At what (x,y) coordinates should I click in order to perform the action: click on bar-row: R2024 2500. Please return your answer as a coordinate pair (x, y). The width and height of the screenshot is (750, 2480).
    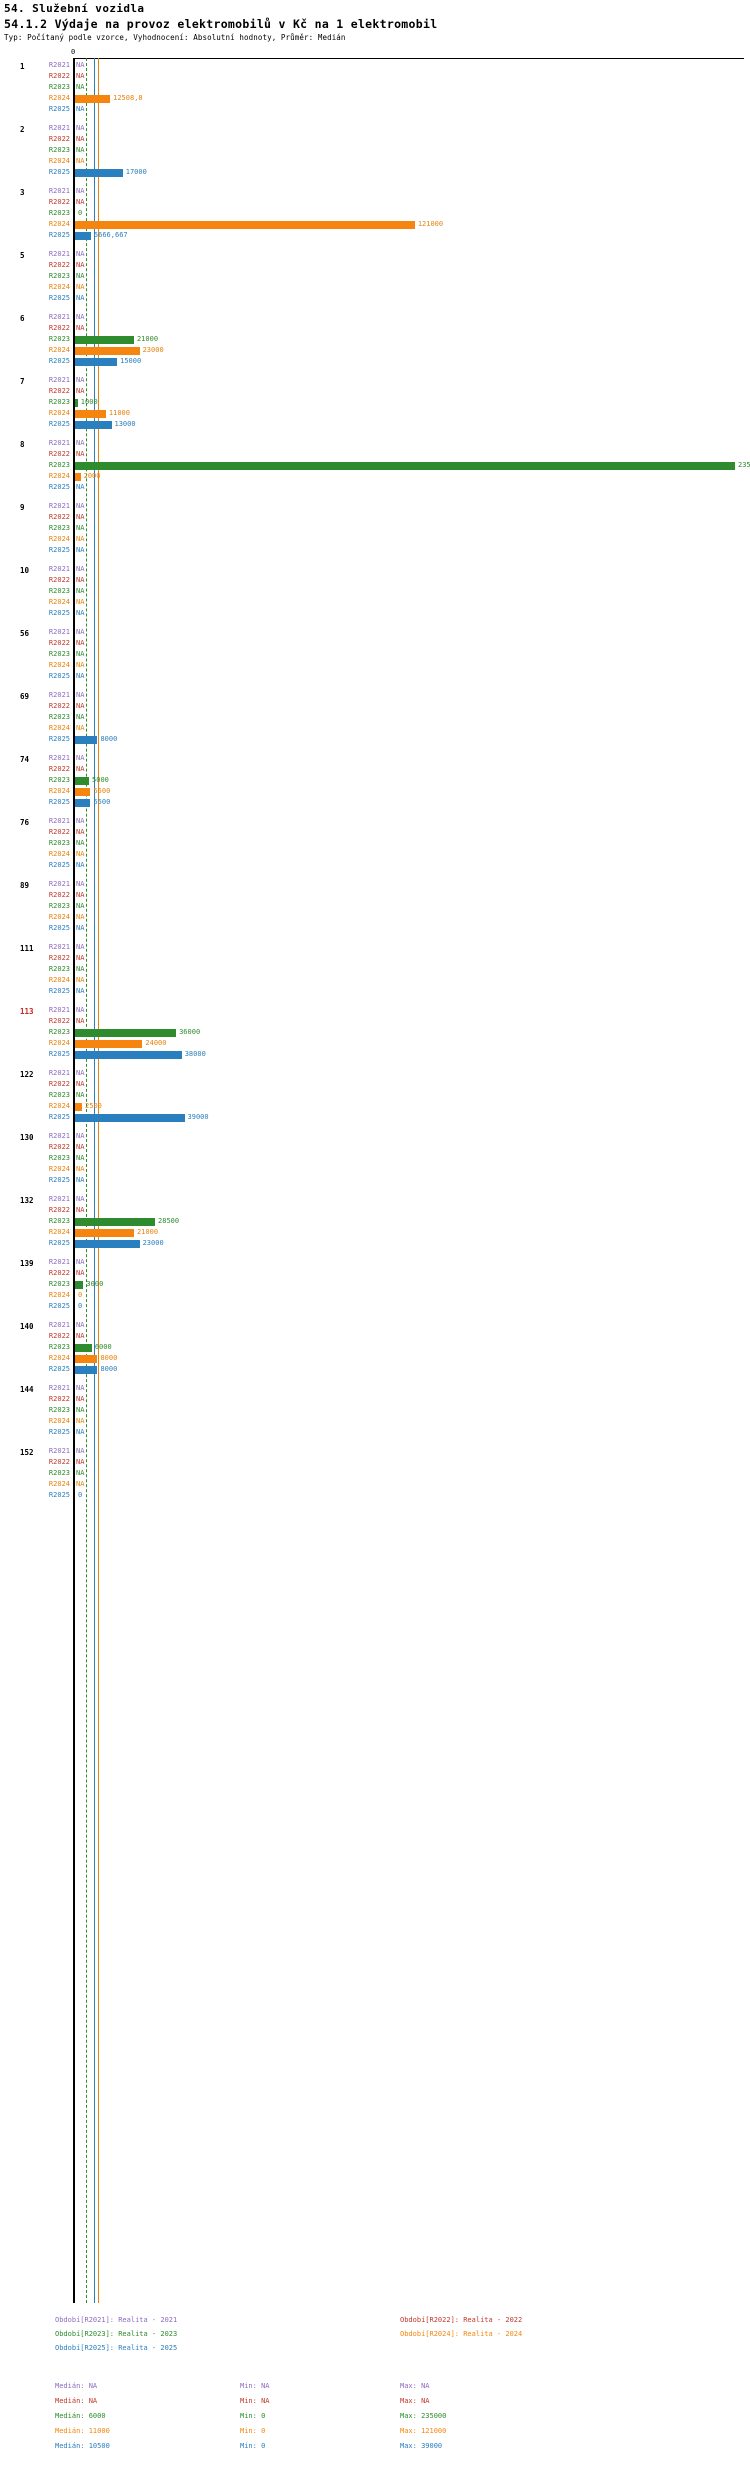
    Looking at the image, I should click on (375, 1106).